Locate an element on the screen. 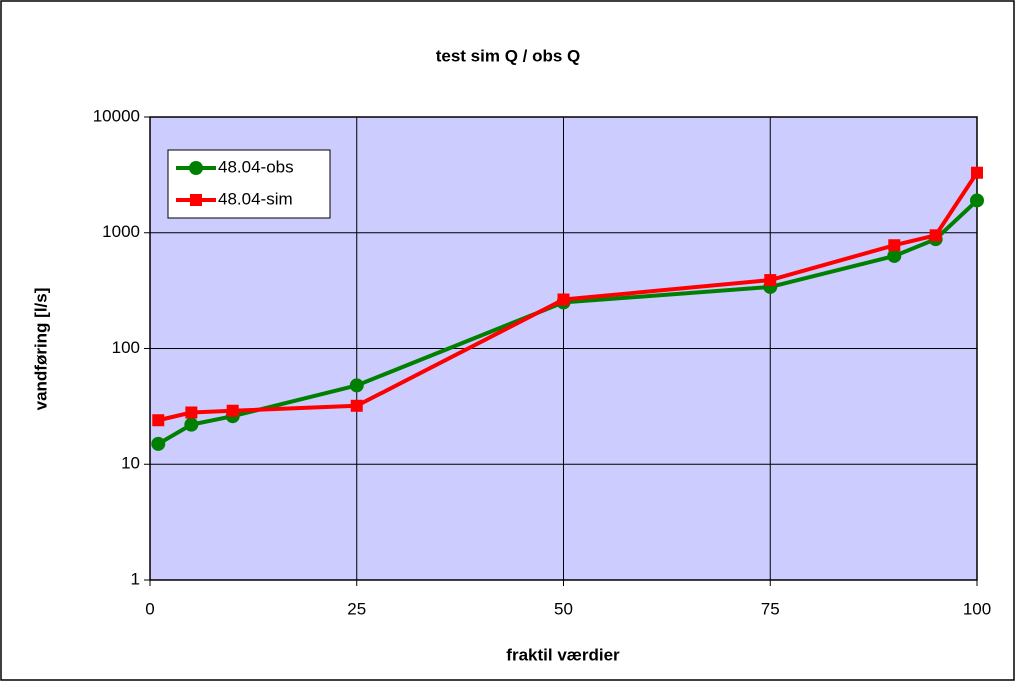  y-tick-label: 10000 is located at coordinates (116, 115).